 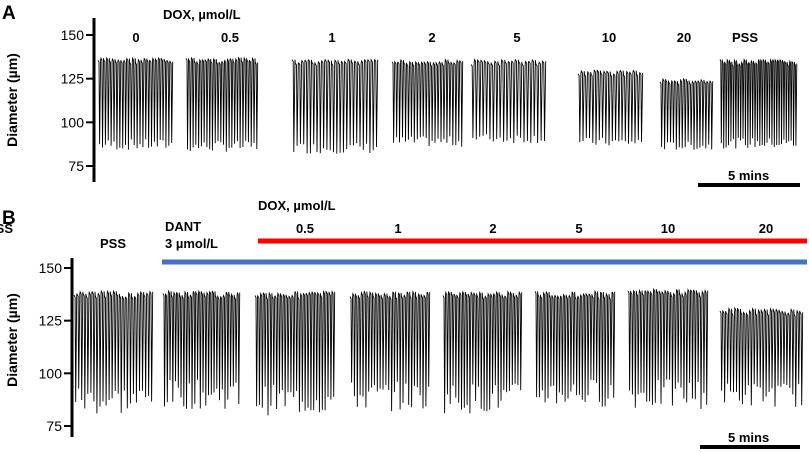 What do you see at coordinates (748, 175) in the screenshot?
I see `panel-a-scale-label: 5 mins` at bounding box center [748, 175].